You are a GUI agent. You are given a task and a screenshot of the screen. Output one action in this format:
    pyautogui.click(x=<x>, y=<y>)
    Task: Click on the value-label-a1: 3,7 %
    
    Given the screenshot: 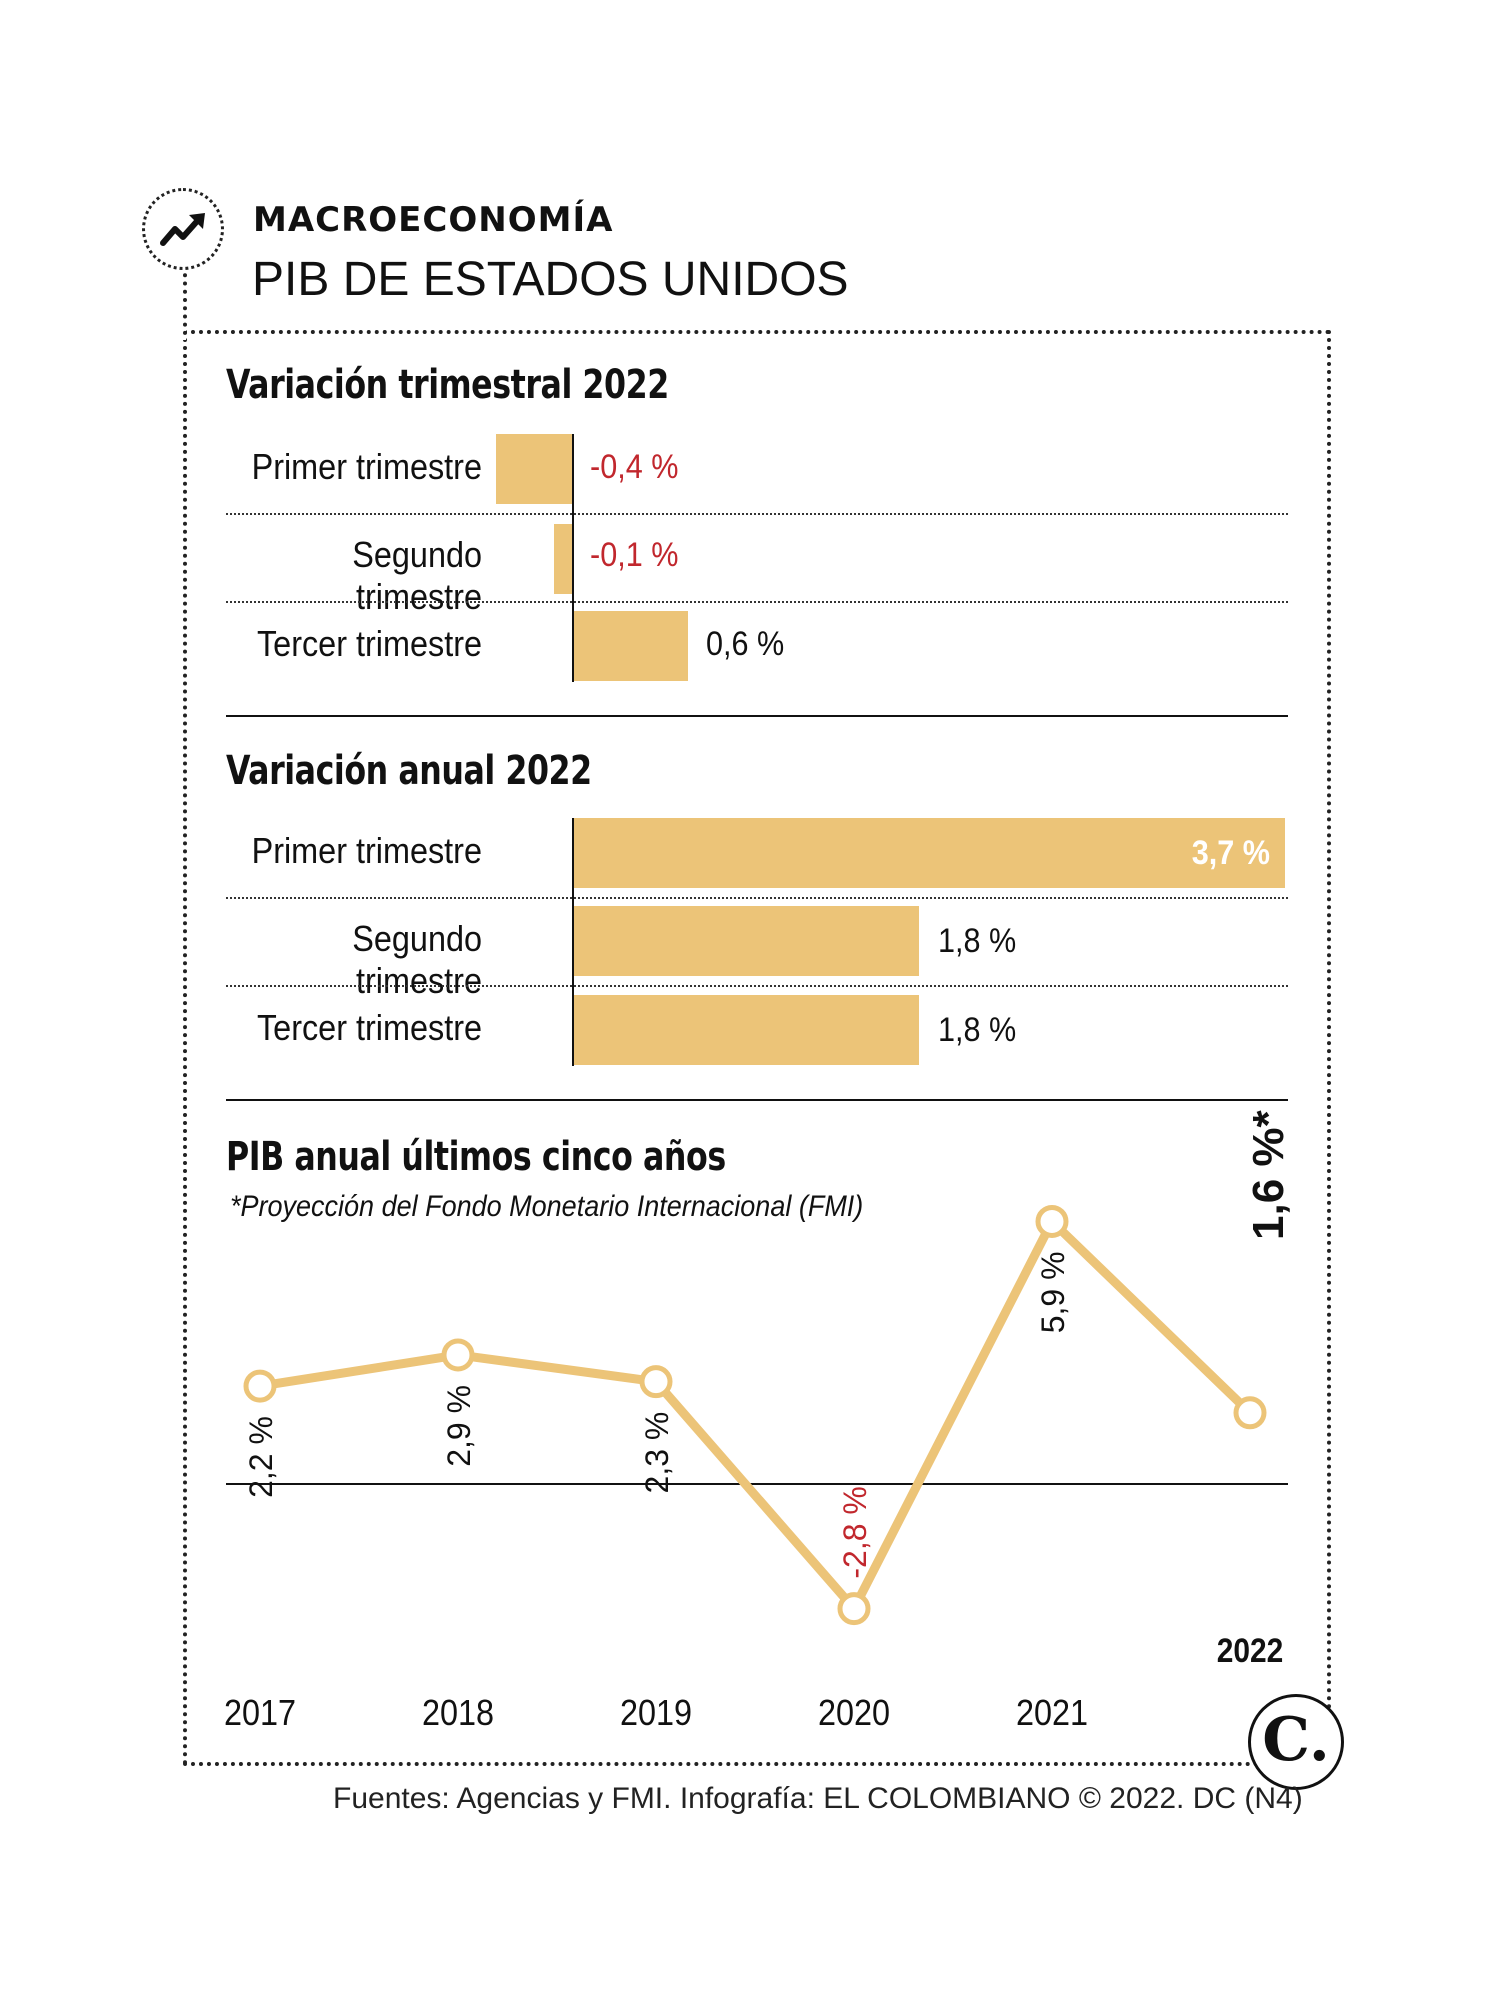 What is the action you would take?
    pyautogui.click(x=1230, y=853)
    